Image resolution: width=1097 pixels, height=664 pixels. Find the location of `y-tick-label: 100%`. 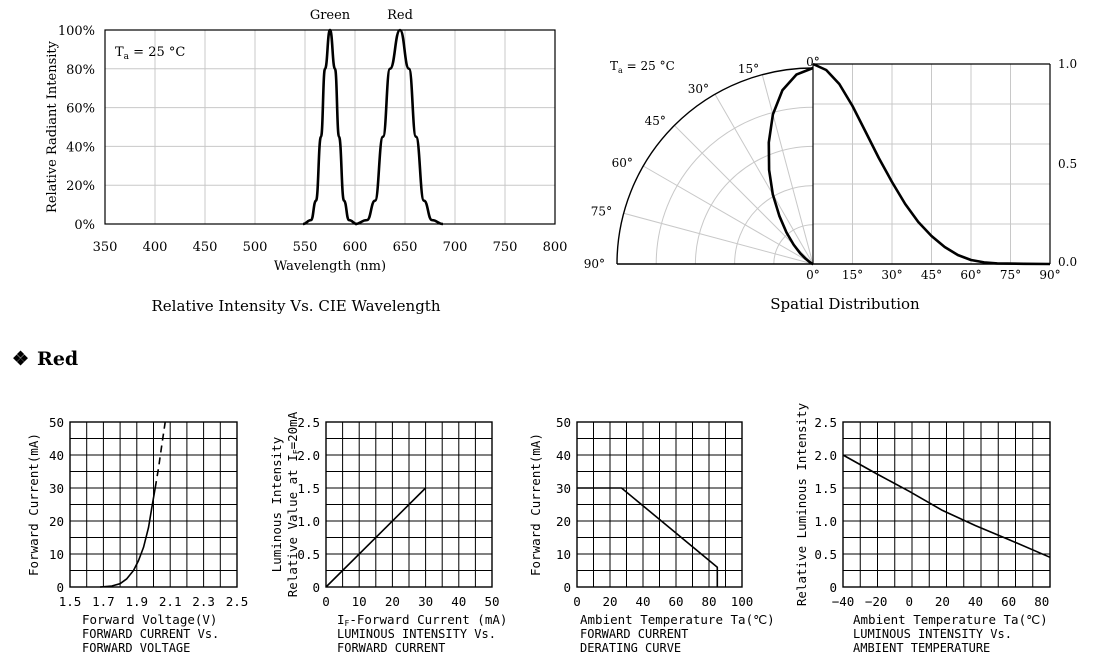

y-tick-label: 100% is located at coordinates (76, 31).